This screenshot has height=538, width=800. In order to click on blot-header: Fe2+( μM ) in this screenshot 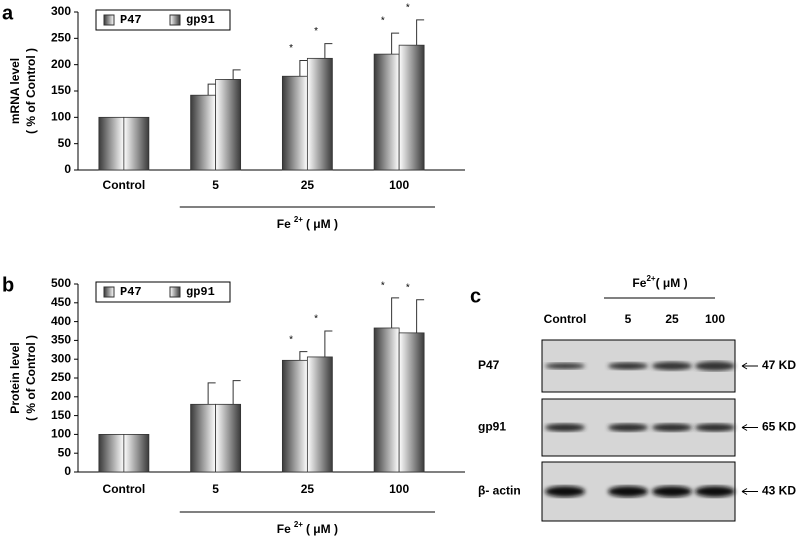, I will do `click(659, 282)`.